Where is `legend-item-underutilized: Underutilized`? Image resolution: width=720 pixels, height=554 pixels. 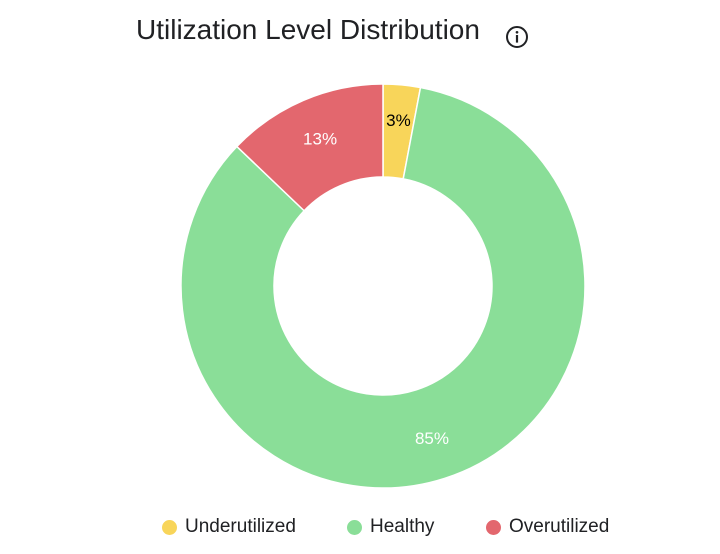
legend-item-underutilized: Underutilized is located at coordinates (229, 527).